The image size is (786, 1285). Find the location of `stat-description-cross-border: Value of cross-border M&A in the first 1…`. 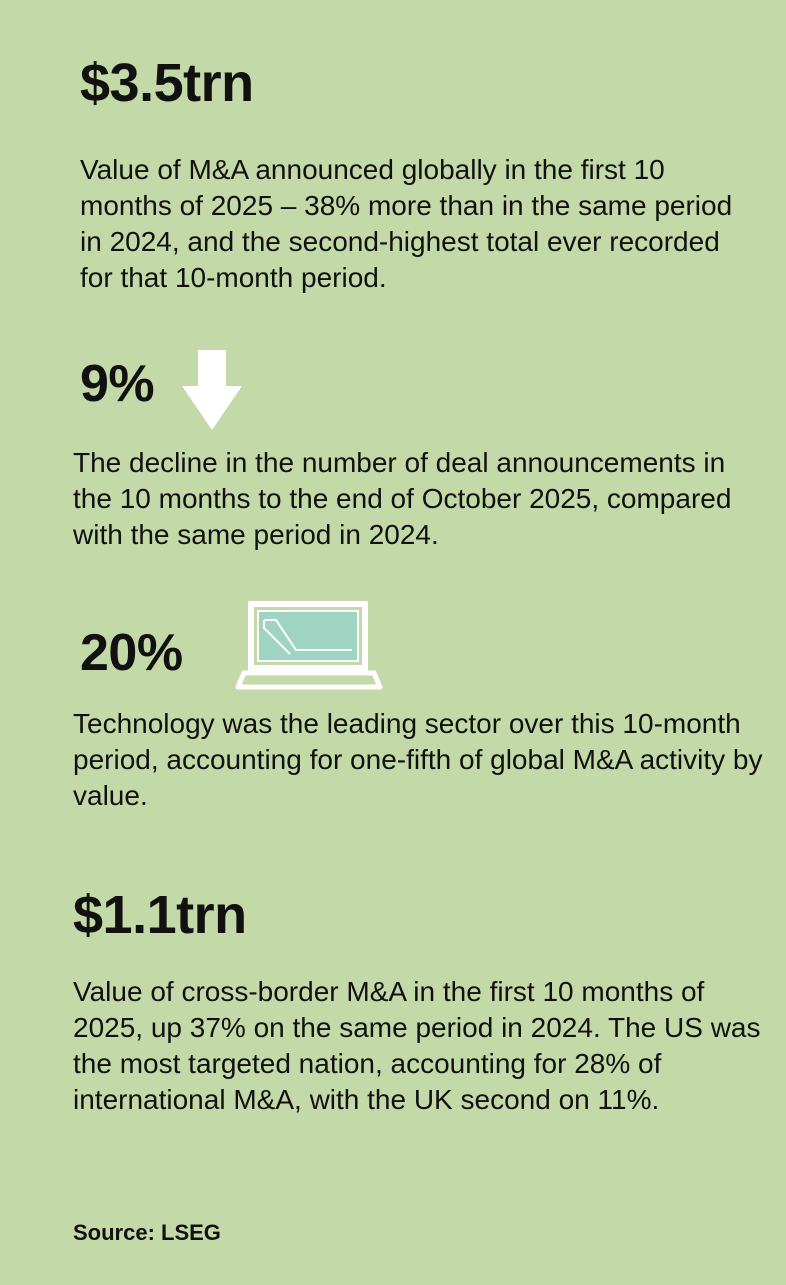

stat-description-cross-border: Value of cross-border M&A in the first 1… is located at coordinates (417, 1045).